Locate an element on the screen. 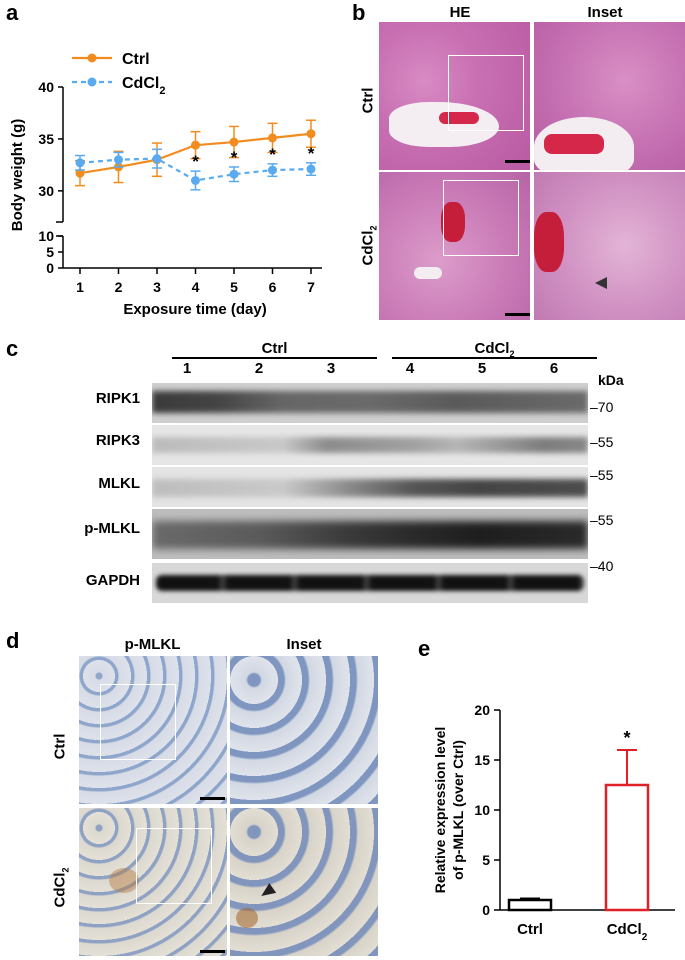  vessel-lumen is located at coordinates (428, 273).